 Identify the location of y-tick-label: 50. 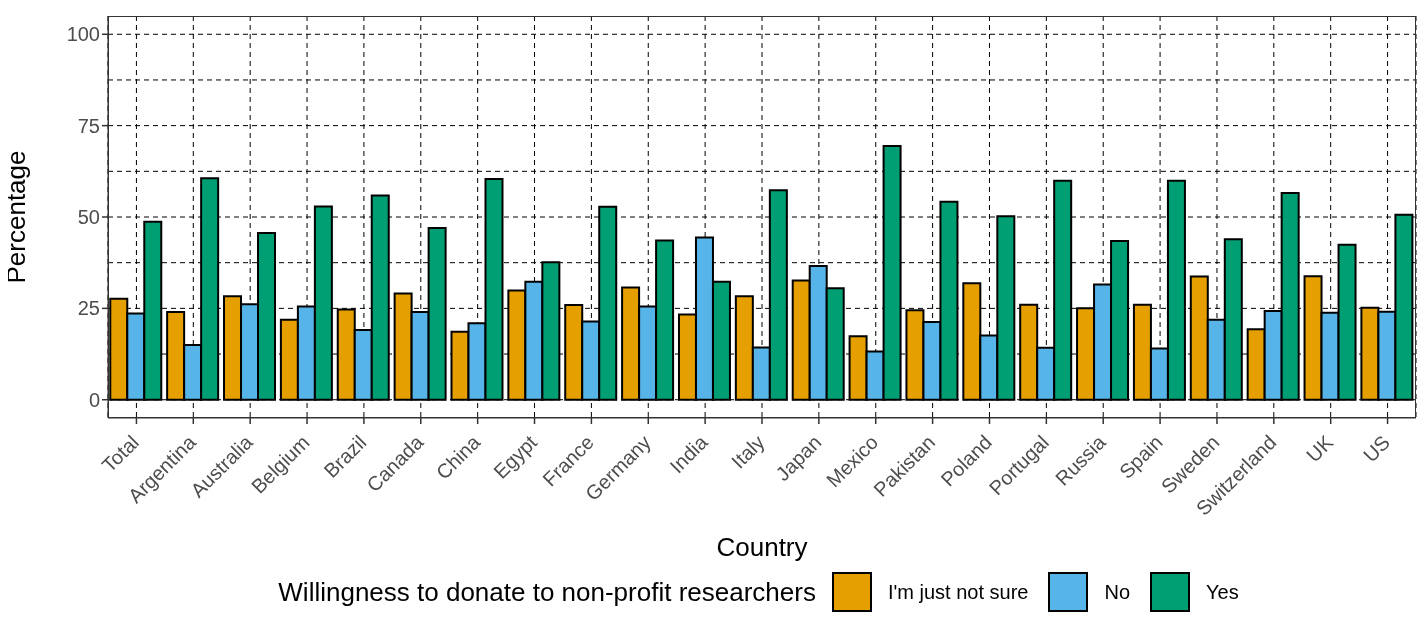
(88, 217).